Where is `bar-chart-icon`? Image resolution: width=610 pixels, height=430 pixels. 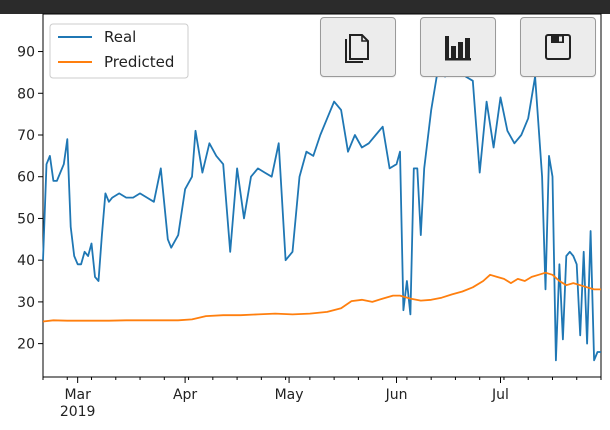 bar-chart-icon is located at coordinates (458, 48).